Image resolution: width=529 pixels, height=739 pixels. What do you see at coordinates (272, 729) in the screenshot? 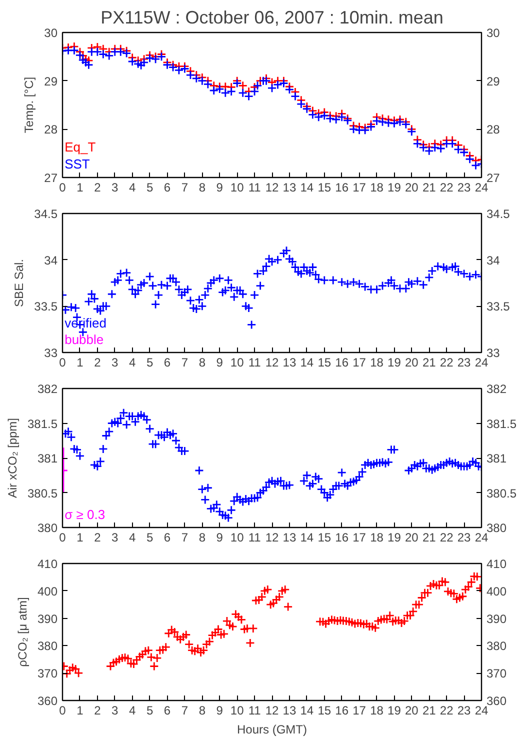
I see `x-axis-title: Hours (GMT)` at bounding box center [272, 729].